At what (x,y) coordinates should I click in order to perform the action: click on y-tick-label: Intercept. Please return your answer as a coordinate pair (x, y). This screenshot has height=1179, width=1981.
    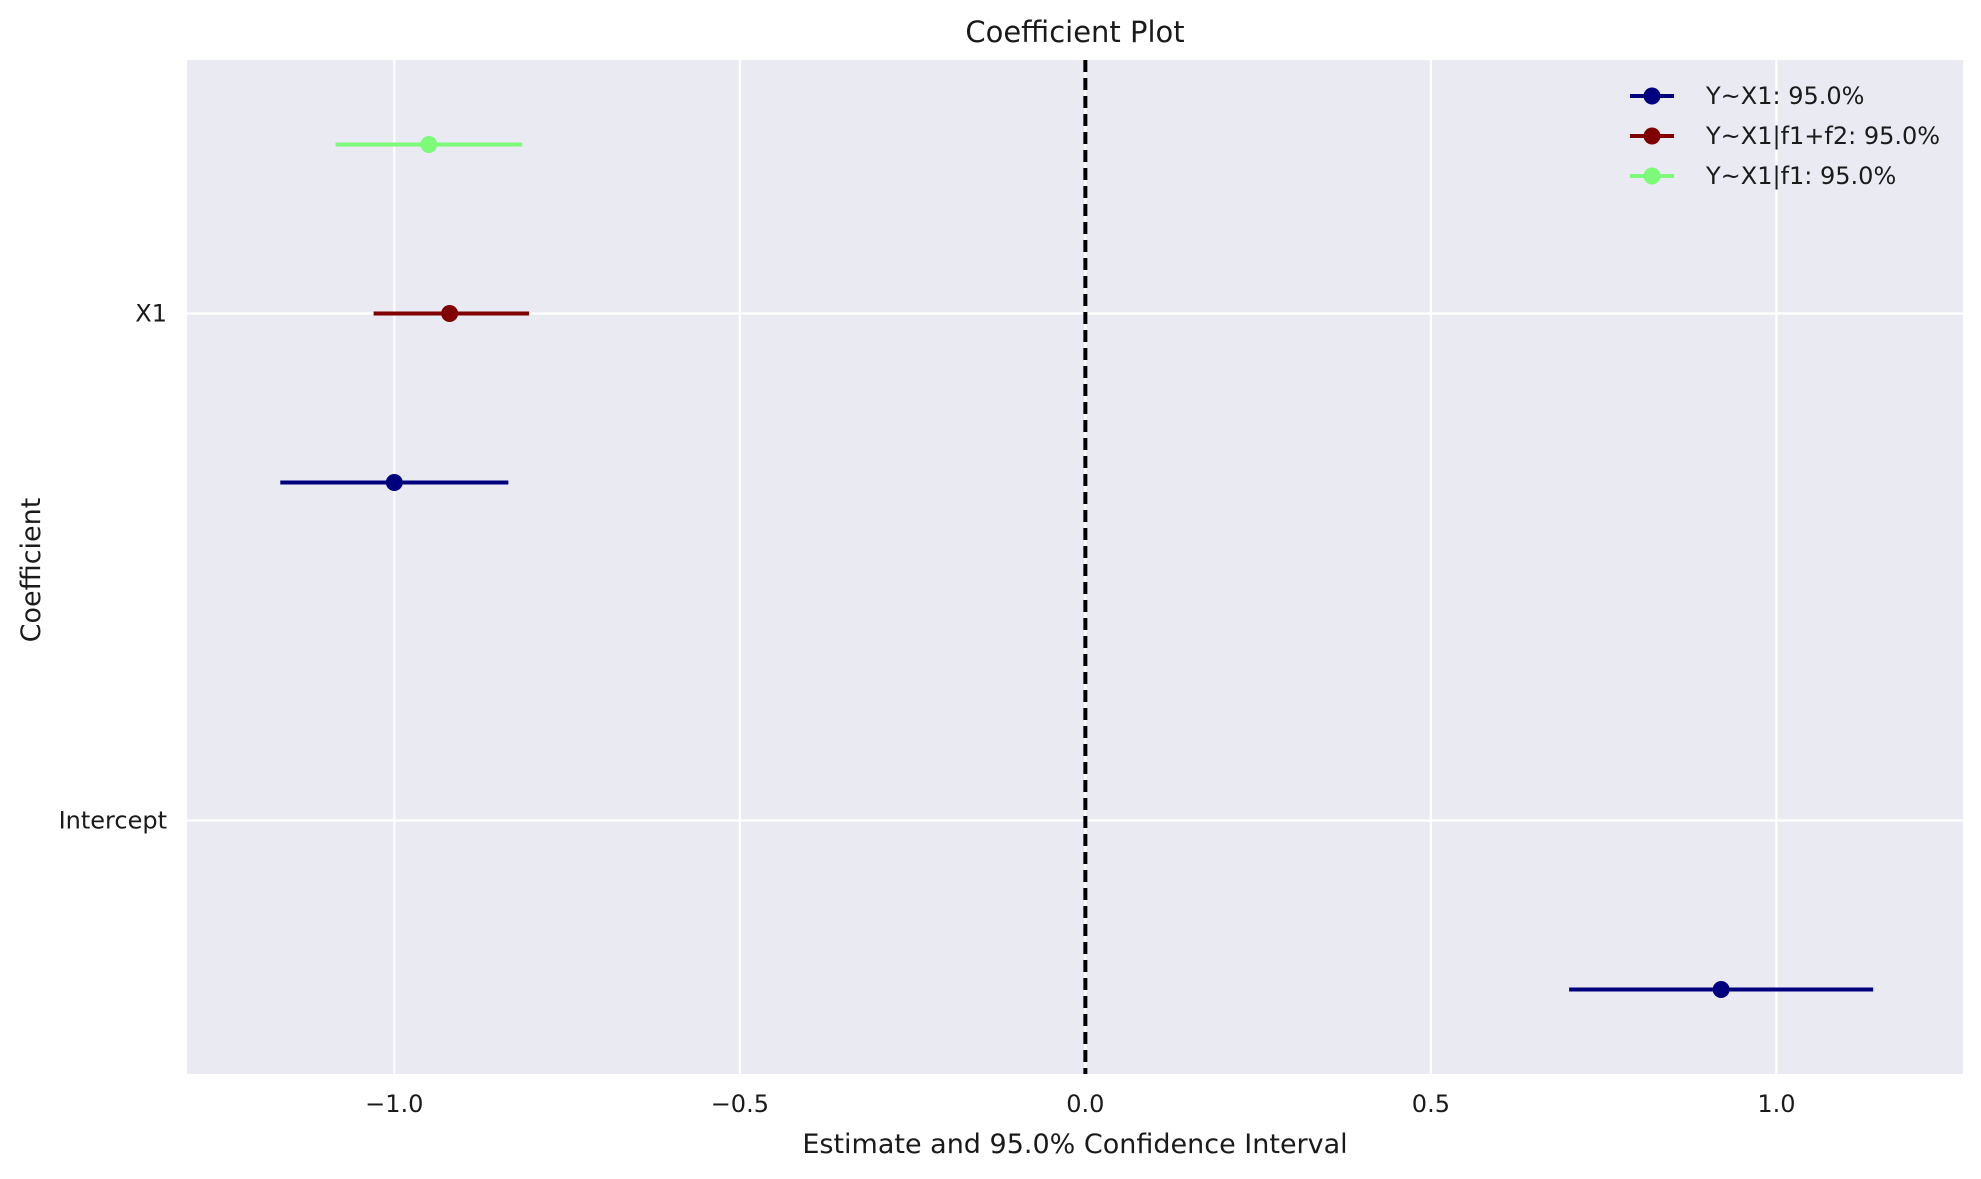
    Looking at the image, I should click on (113, 821).